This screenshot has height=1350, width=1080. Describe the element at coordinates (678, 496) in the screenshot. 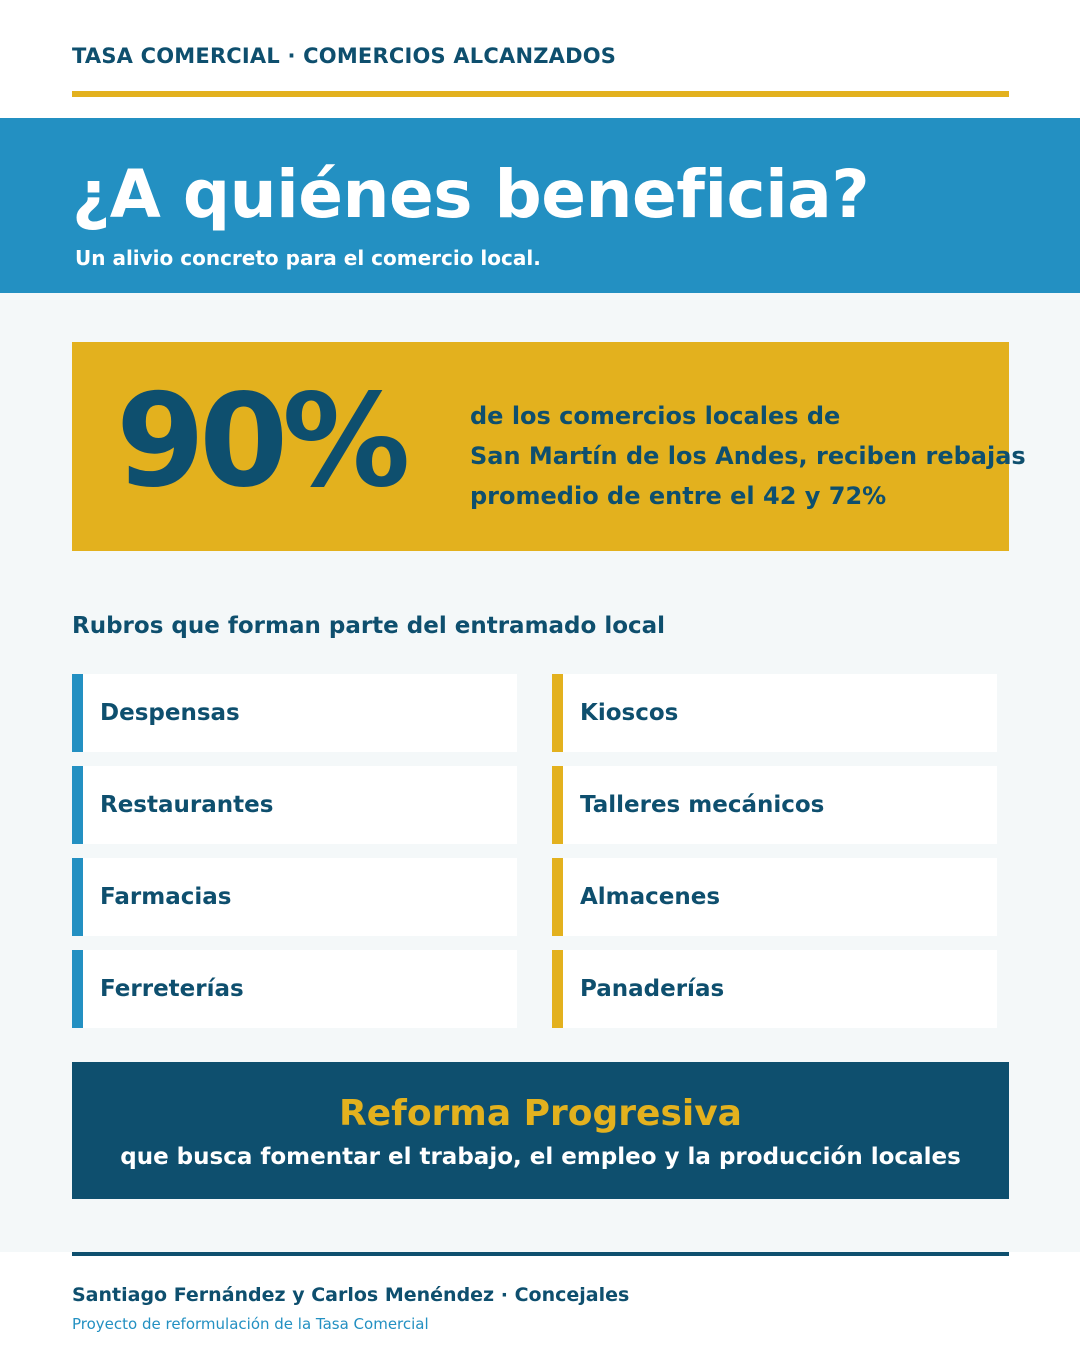

I see `stat-line: promedio de entre el 42 y 72%` at that location.